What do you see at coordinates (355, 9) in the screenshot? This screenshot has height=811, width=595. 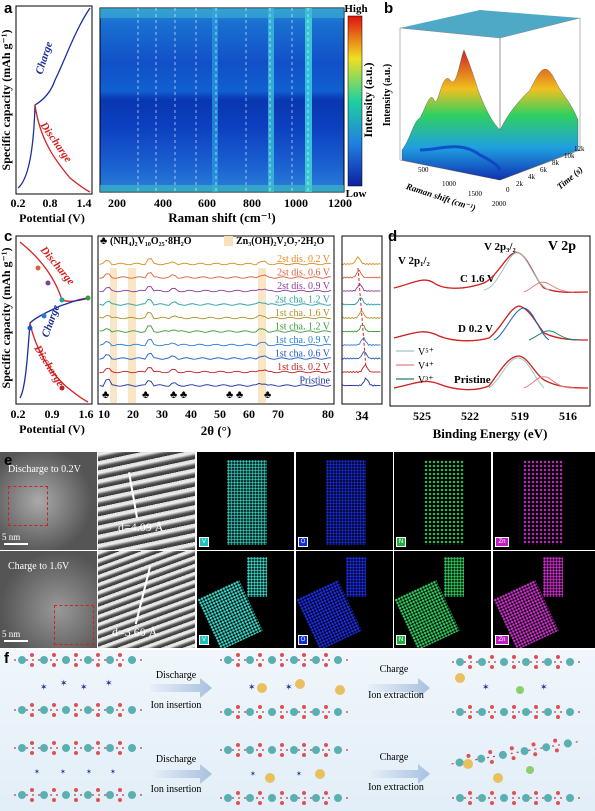 I see `colorbar-high: High` at bounding box center [355, 9].